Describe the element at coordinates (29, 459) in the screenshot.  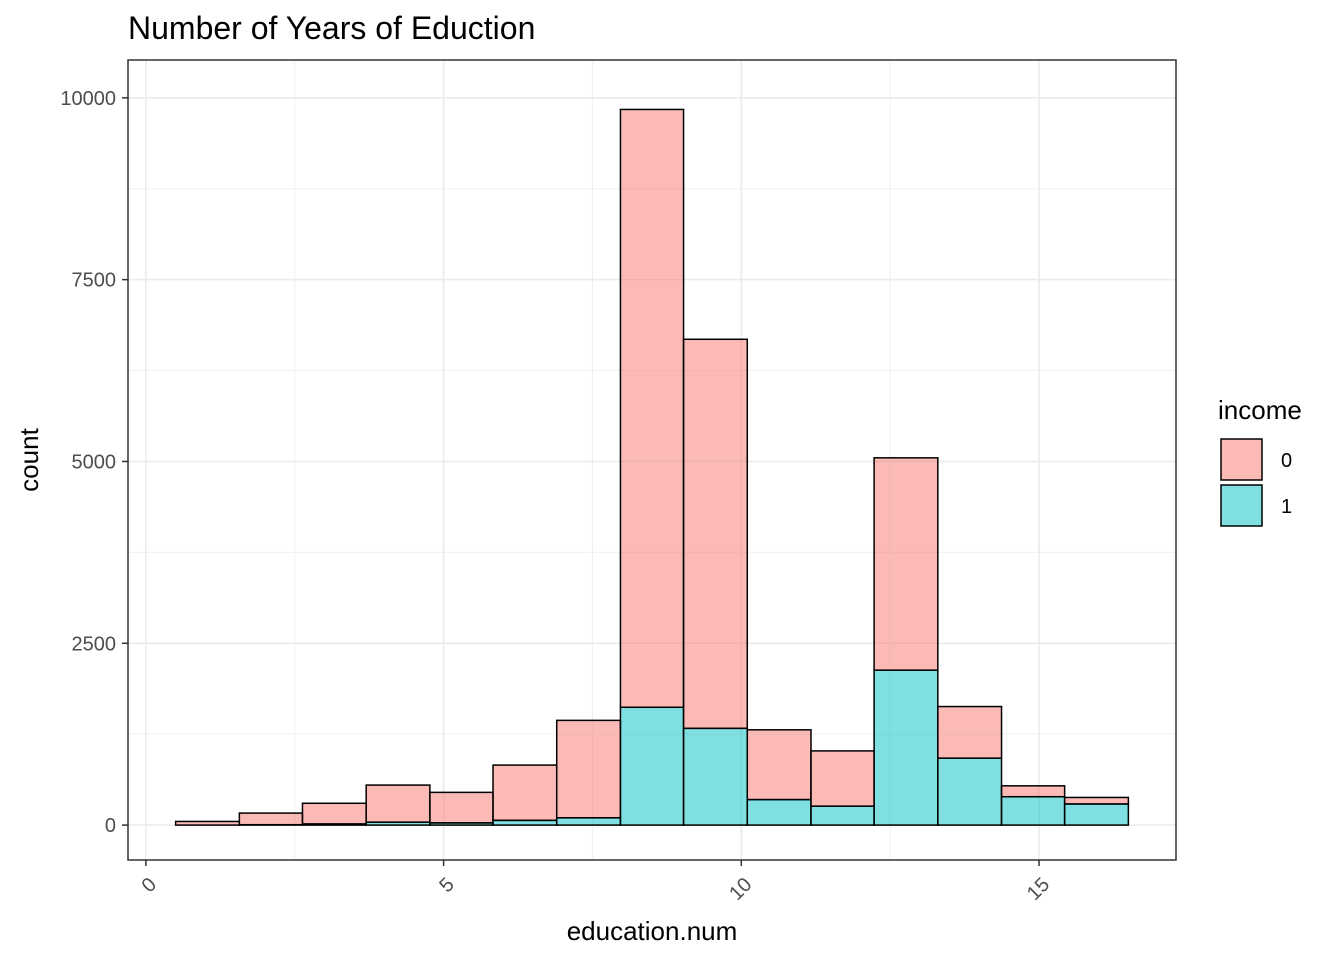
I see `y-axis-title: count` at that location.